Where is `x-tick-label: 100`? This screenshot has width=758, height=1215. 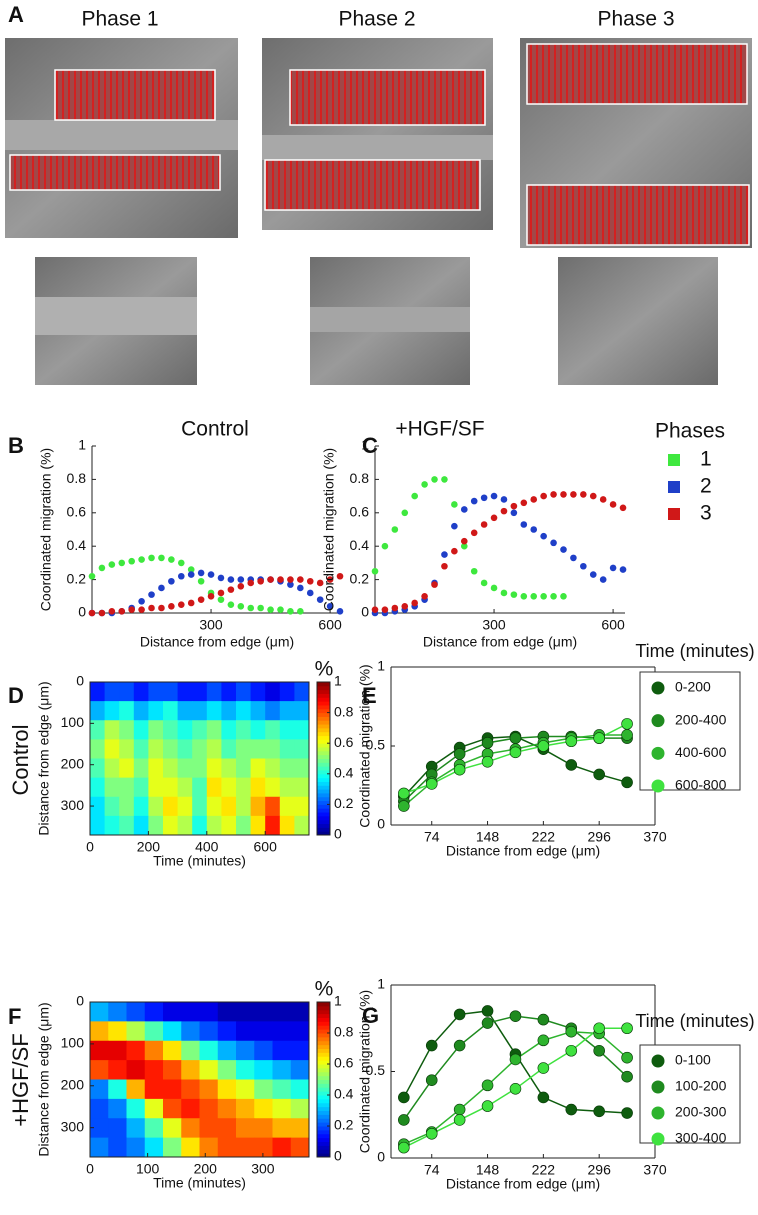
x-tick-label: 100 is located at coordinates (148, 1169).